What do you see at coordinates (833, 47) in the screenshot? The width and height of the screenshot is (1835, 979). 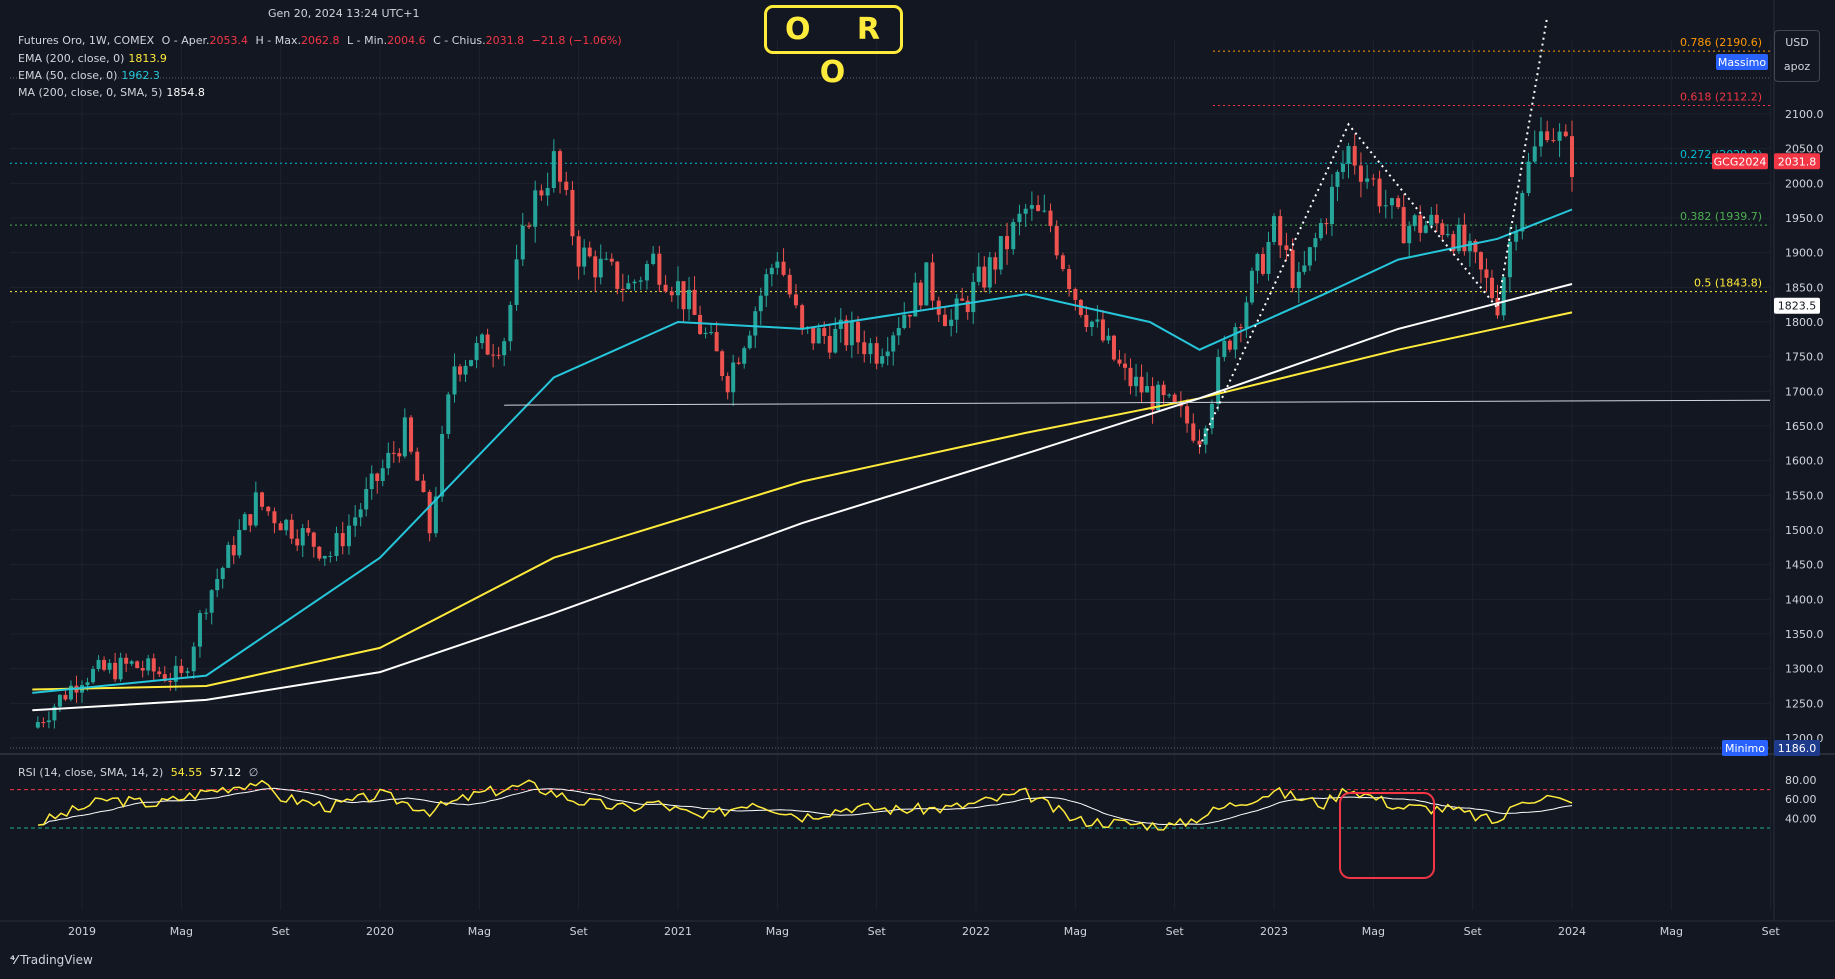 I see `chart-title-badge: O R O` at bounding box center [833, 47].